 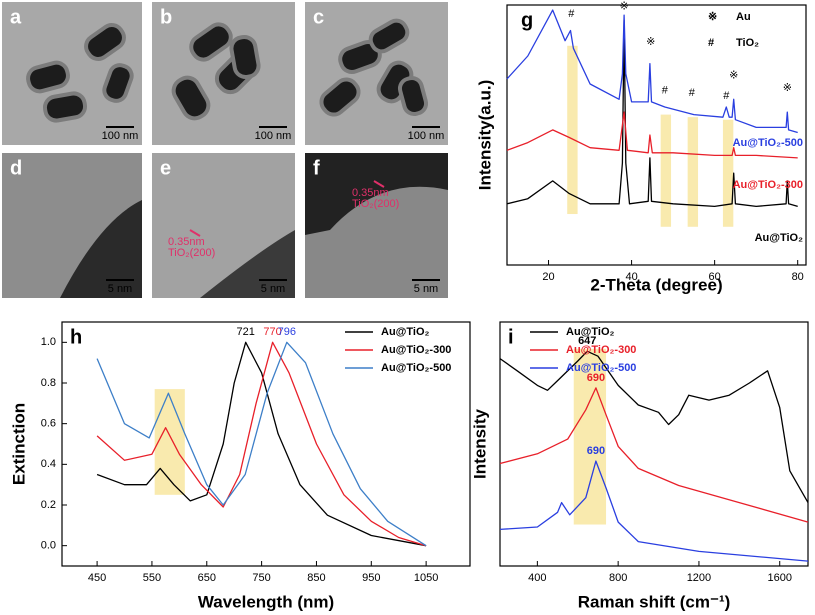 What do you see at coordinates (266, 601) in the screenshot?
I see `x-axis-label: Wavelength (nm)` at bounding box center [266, 601].